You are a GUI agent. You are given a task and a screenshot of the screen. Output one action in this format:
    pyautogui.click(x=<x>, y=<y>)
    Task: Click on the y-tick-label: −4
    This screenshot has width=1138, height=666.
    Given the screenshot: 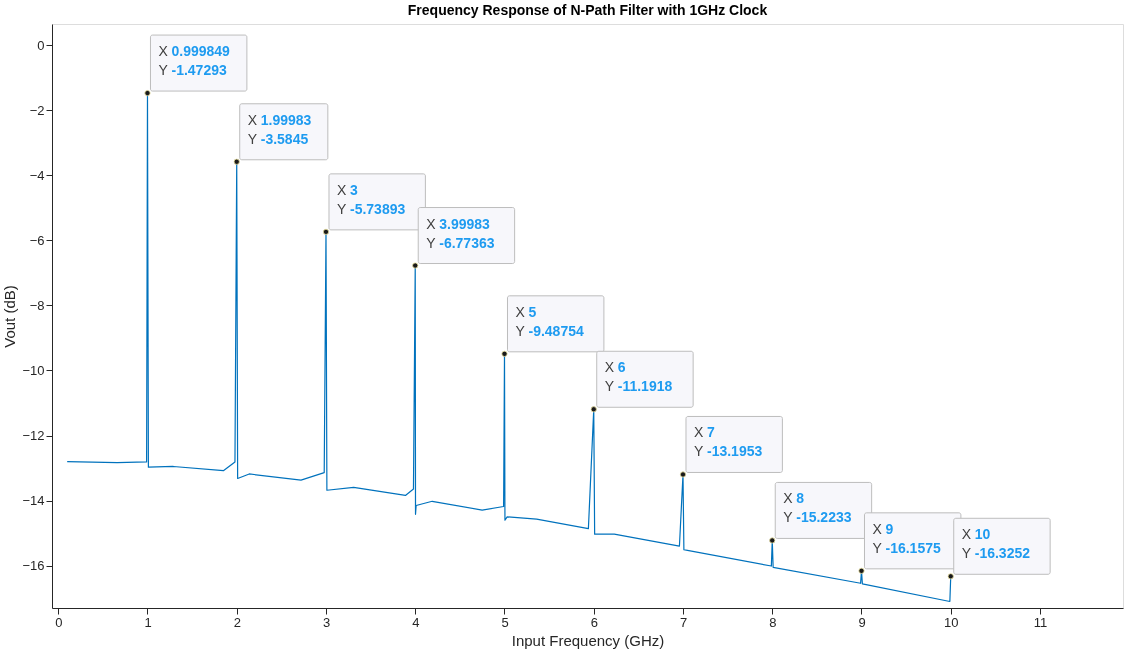 What is the action you would take?
    pyautogui.click(x=37, y=175)
    